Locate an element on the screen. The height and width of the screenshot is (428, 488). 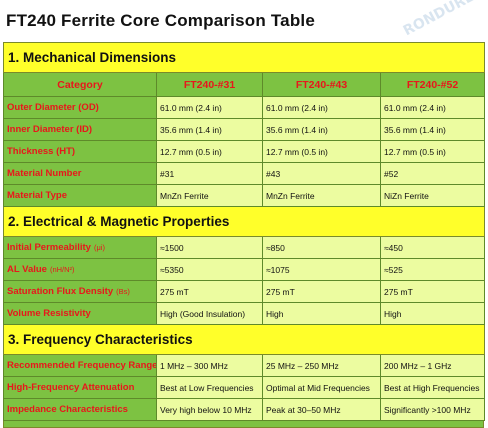
row-label: Inner Diameter (ID) is located at coordinates (80, 129).